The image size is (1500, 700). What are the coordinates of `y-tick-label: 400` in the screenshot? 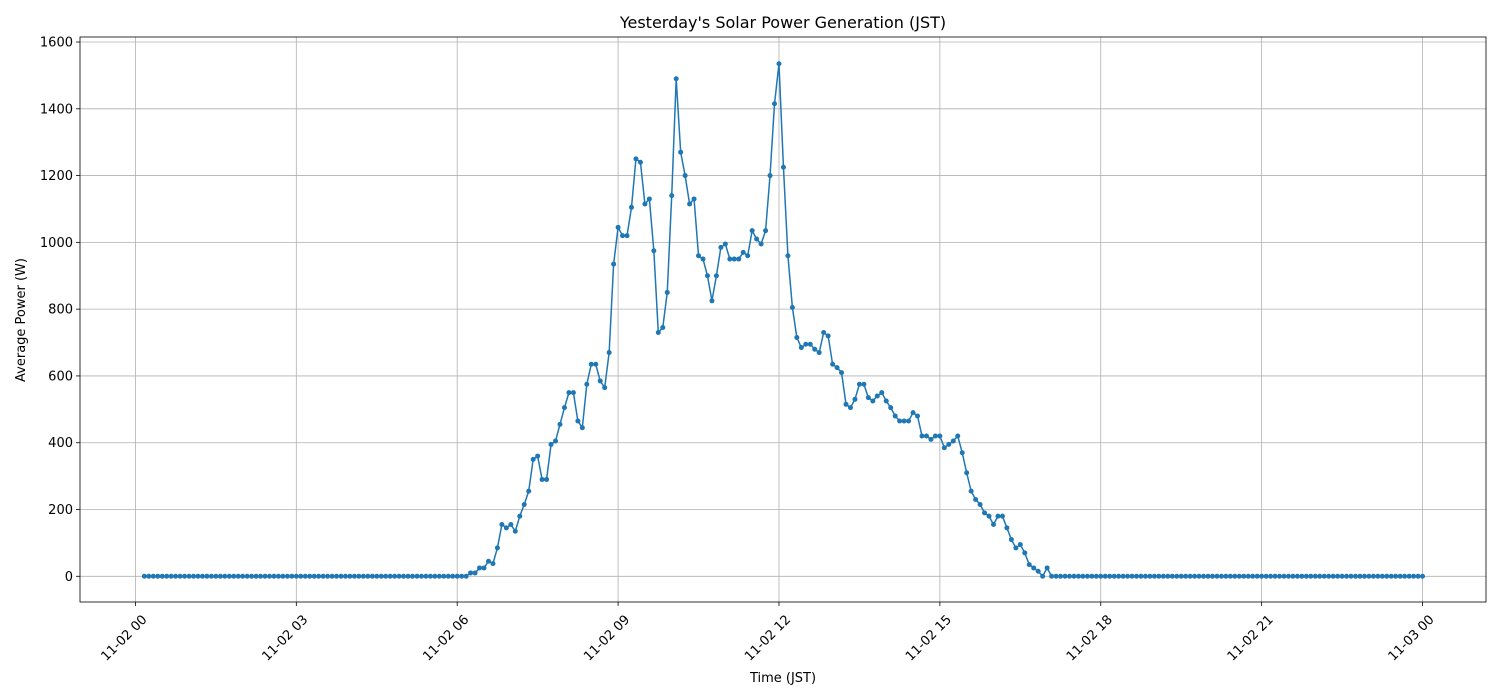 It's located at (60, 443).